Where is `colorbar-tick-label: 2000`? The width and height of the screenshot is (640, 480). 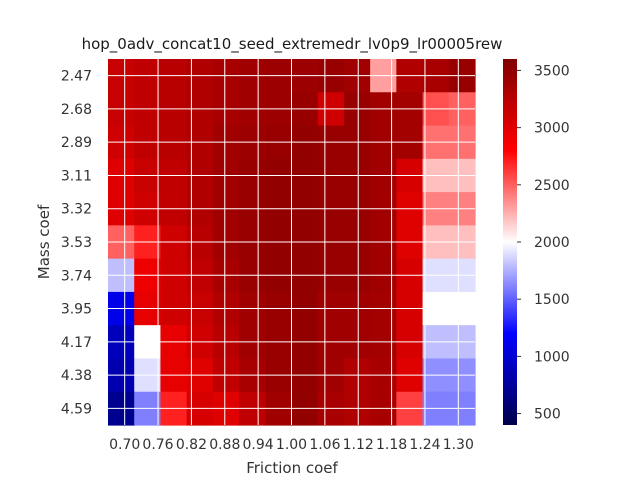
colorbar-tick-label: 2000 is located at coordinates (552, 243).